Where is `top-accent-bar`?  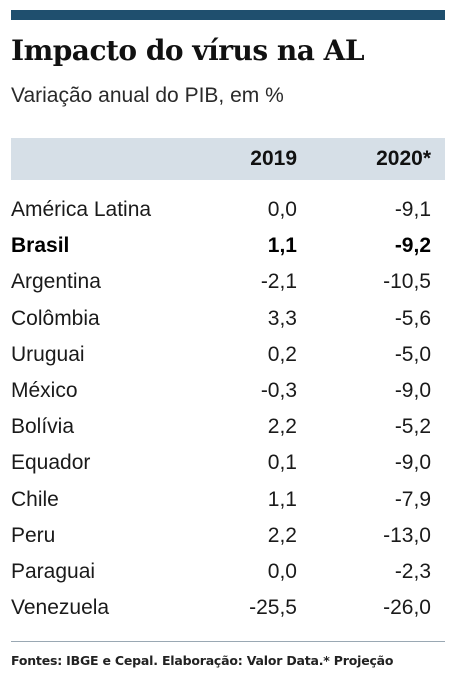
top-accent-bar is located at coordinates (228, 15).